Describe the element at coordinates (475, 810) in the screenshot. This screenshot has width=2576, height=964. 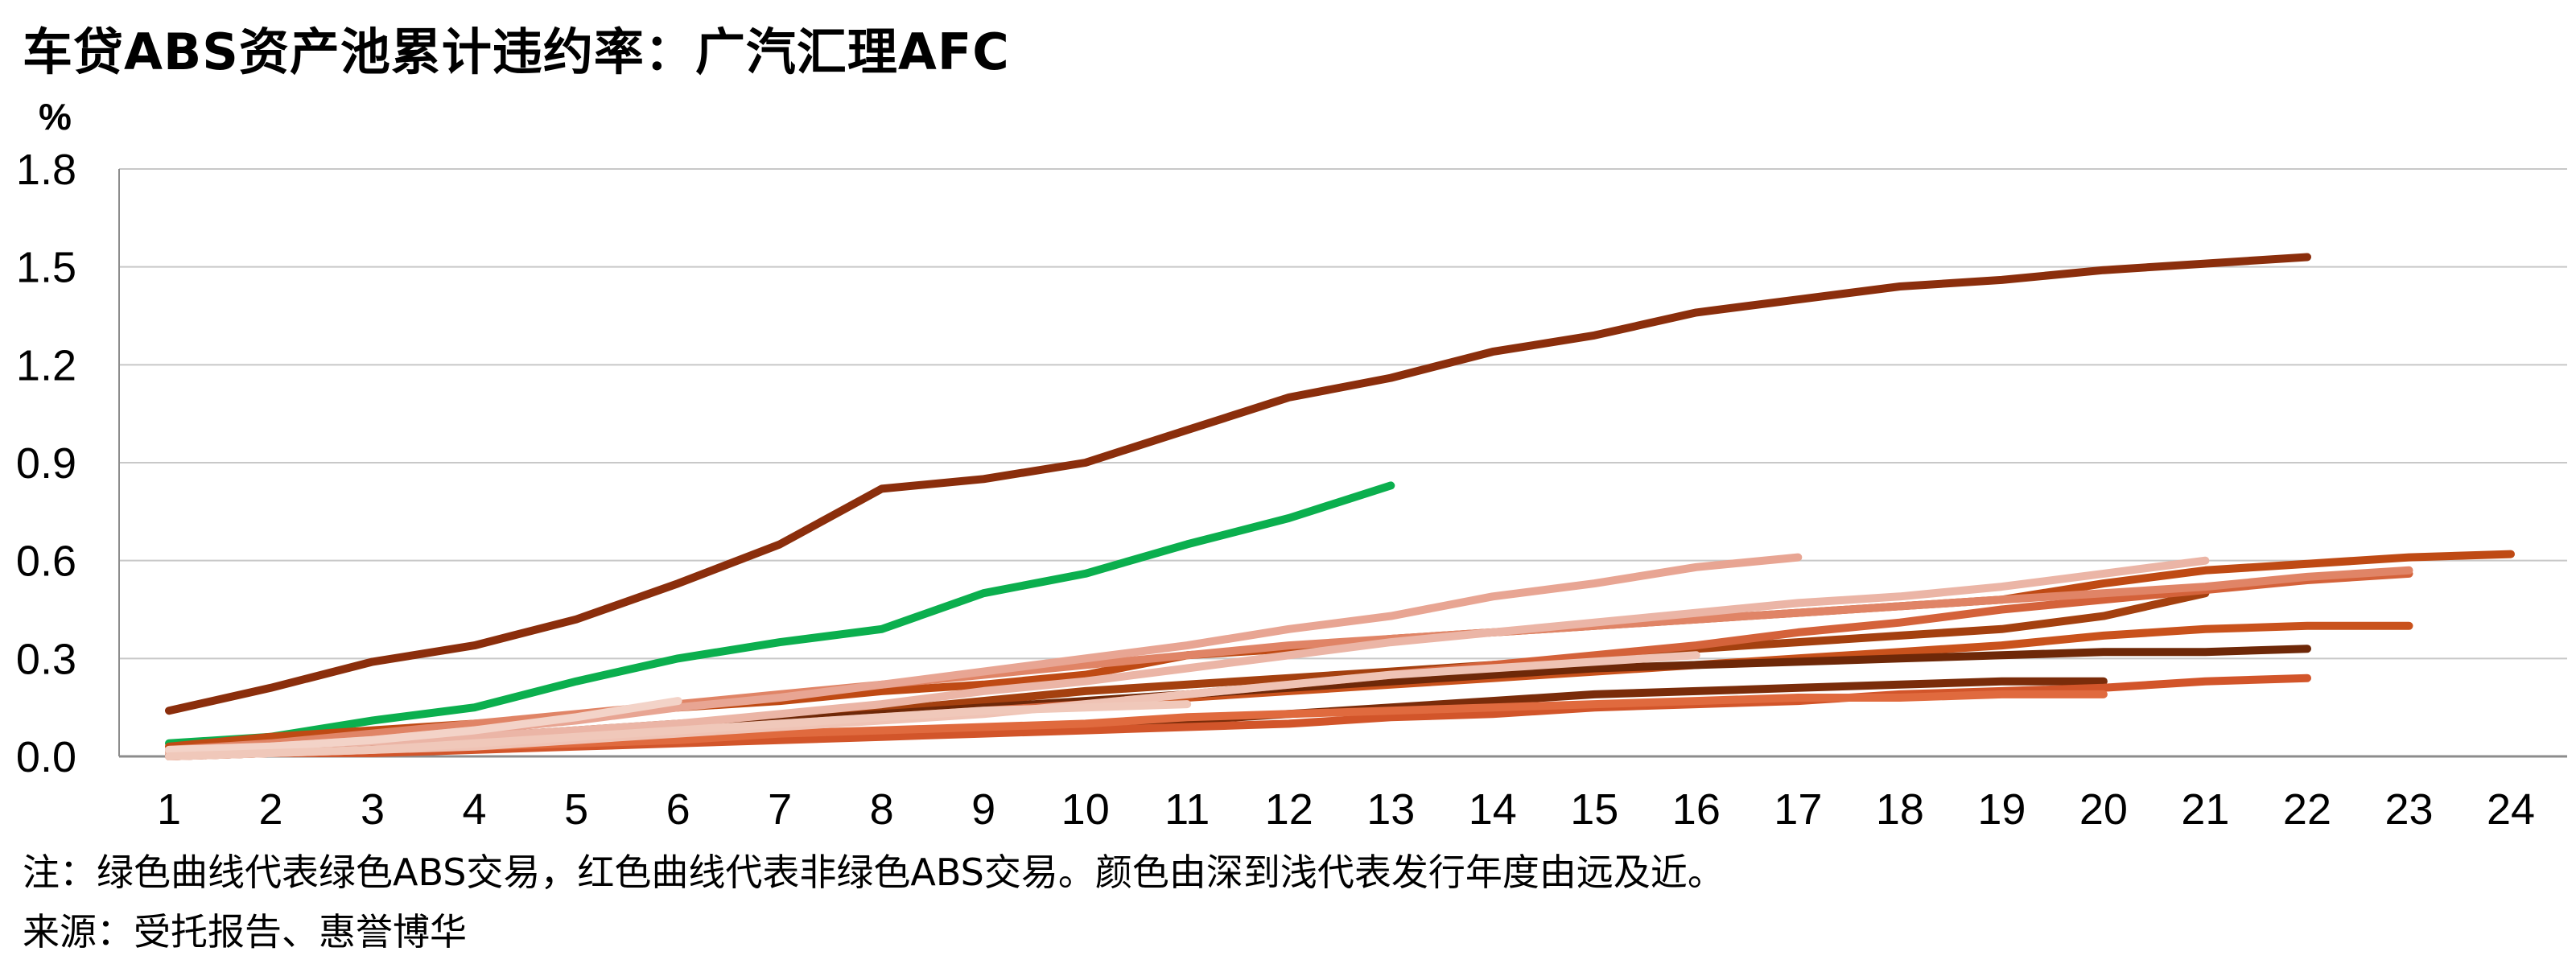
I see `x-tick-label: 4` at that location.